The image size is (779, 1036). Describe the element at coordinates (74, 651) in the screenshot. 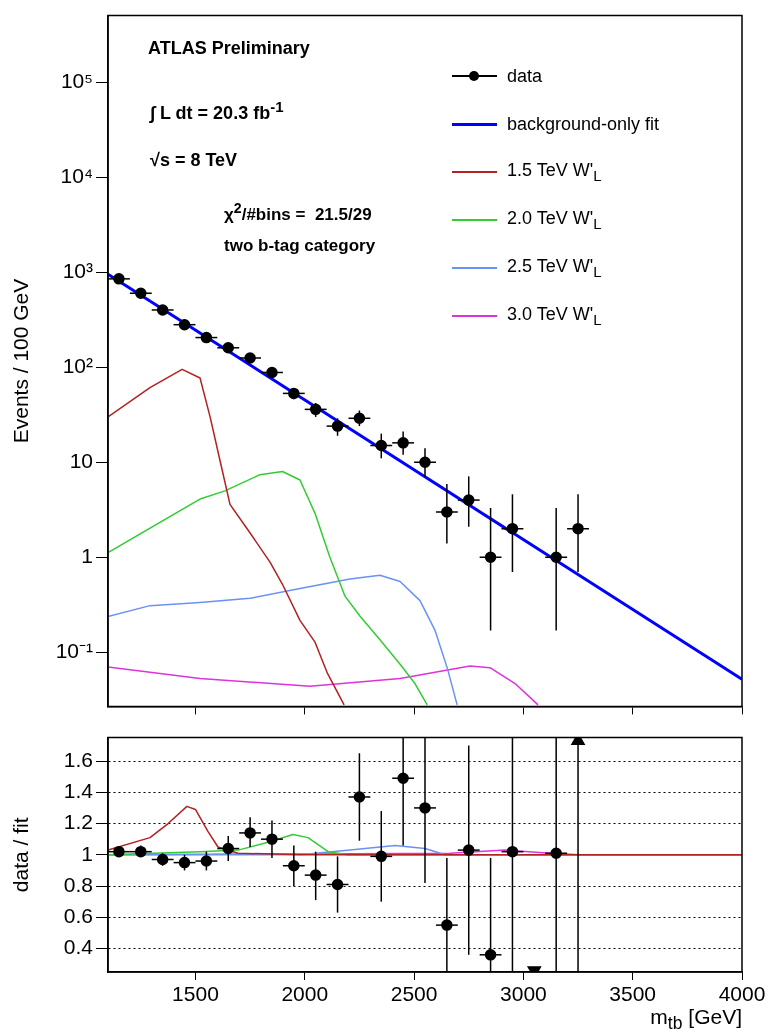

I see `y-tick-label: 10⁻¹` at that location.